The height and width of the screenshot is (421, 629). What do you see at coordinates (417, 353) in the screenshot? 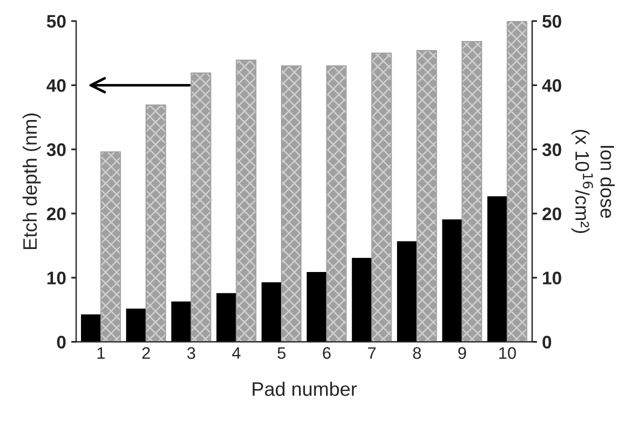
I see `x-tick-label: 8` at bounding box center [417, 353].